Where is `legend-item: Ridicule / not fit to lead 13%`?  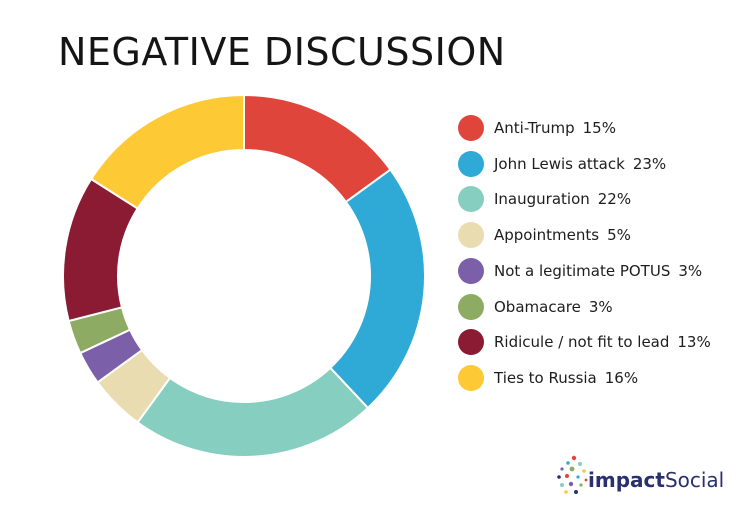 legend-item: Ridicule / not fit to lead 13% is located at coordinates (584, 342).